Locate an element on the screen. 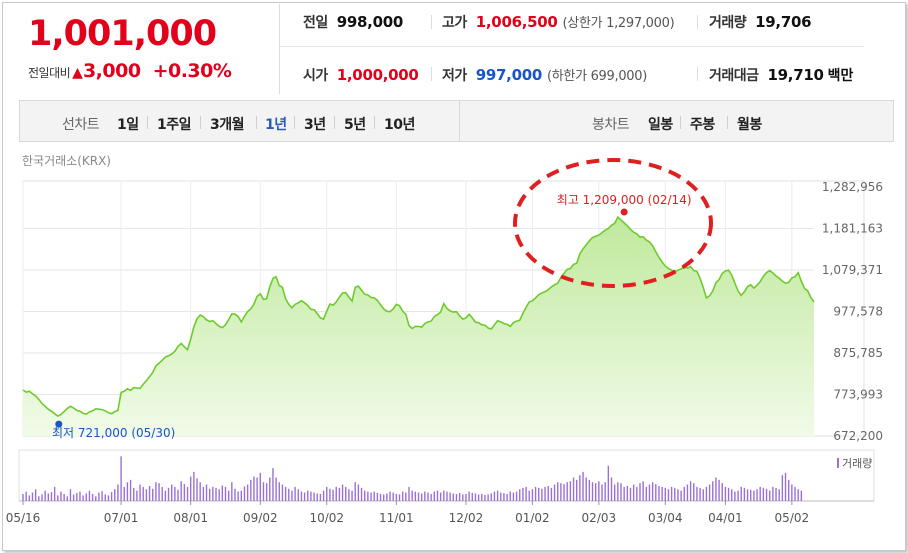  low-annotation: 최저 721,000 (05/30) is located at coordinates (113, 433).